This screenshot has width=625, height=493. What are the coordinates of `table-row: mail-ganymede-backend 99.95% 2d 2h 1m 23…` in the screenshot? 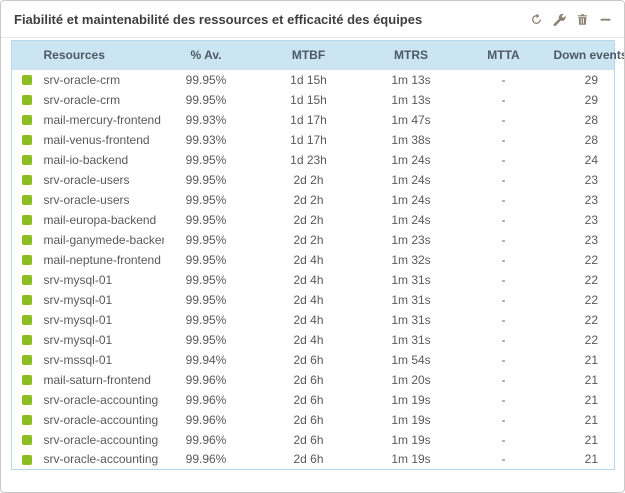 It's located at (313, 239).